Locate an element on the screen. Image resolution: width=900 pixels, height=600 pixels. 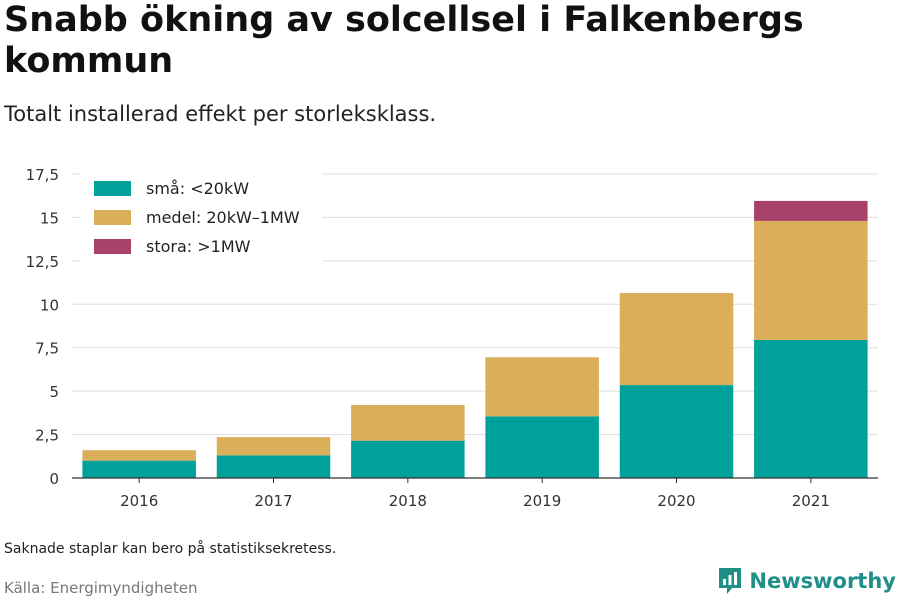
y-tick-label: 0 is located at coordinates (54, 479).